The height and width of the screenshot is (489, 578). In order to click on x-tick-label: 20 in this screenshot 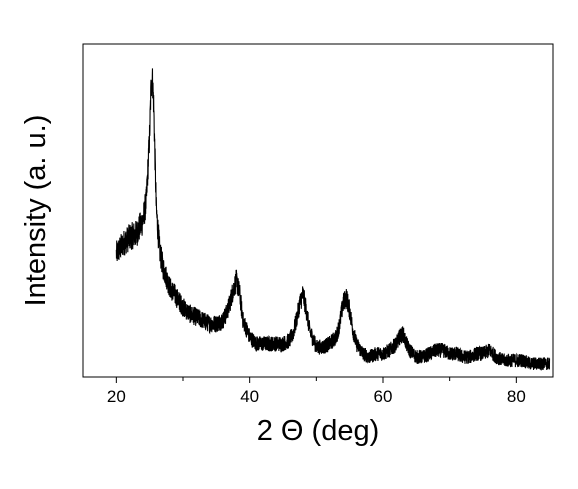, I will do `click(116, 396)`.